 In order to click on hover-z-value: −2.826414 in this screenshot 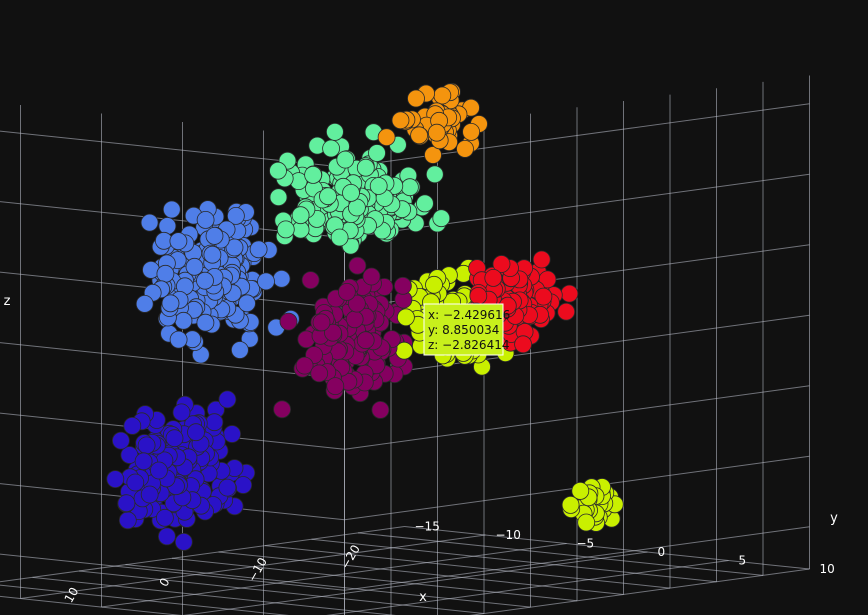, I will do `click(475, 345)`.